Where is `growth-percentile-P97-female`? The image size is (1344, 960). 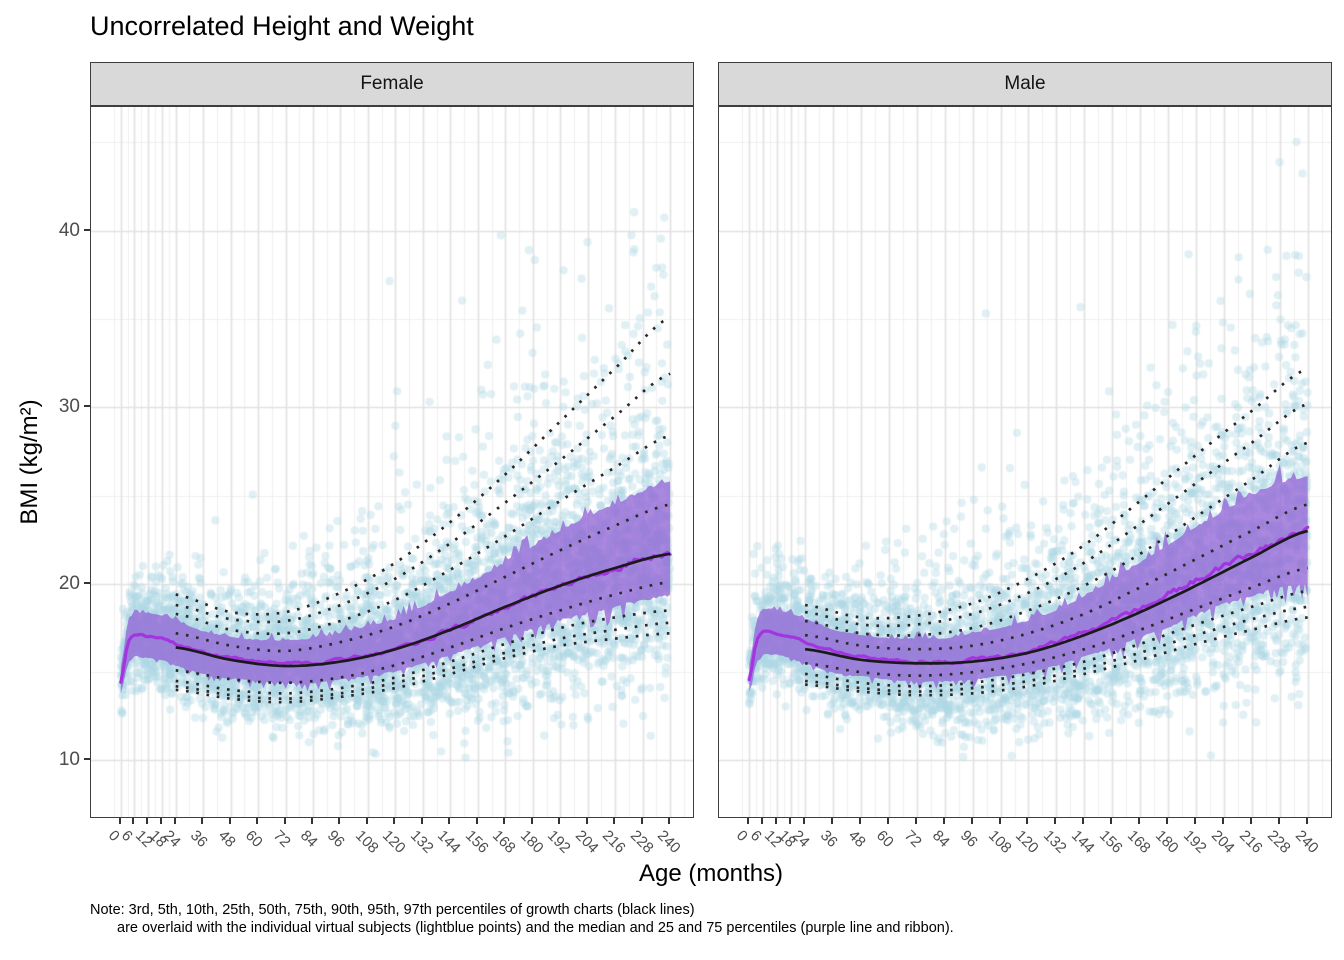
growth-percentile-P97-female is located at coordinates (423, 466).